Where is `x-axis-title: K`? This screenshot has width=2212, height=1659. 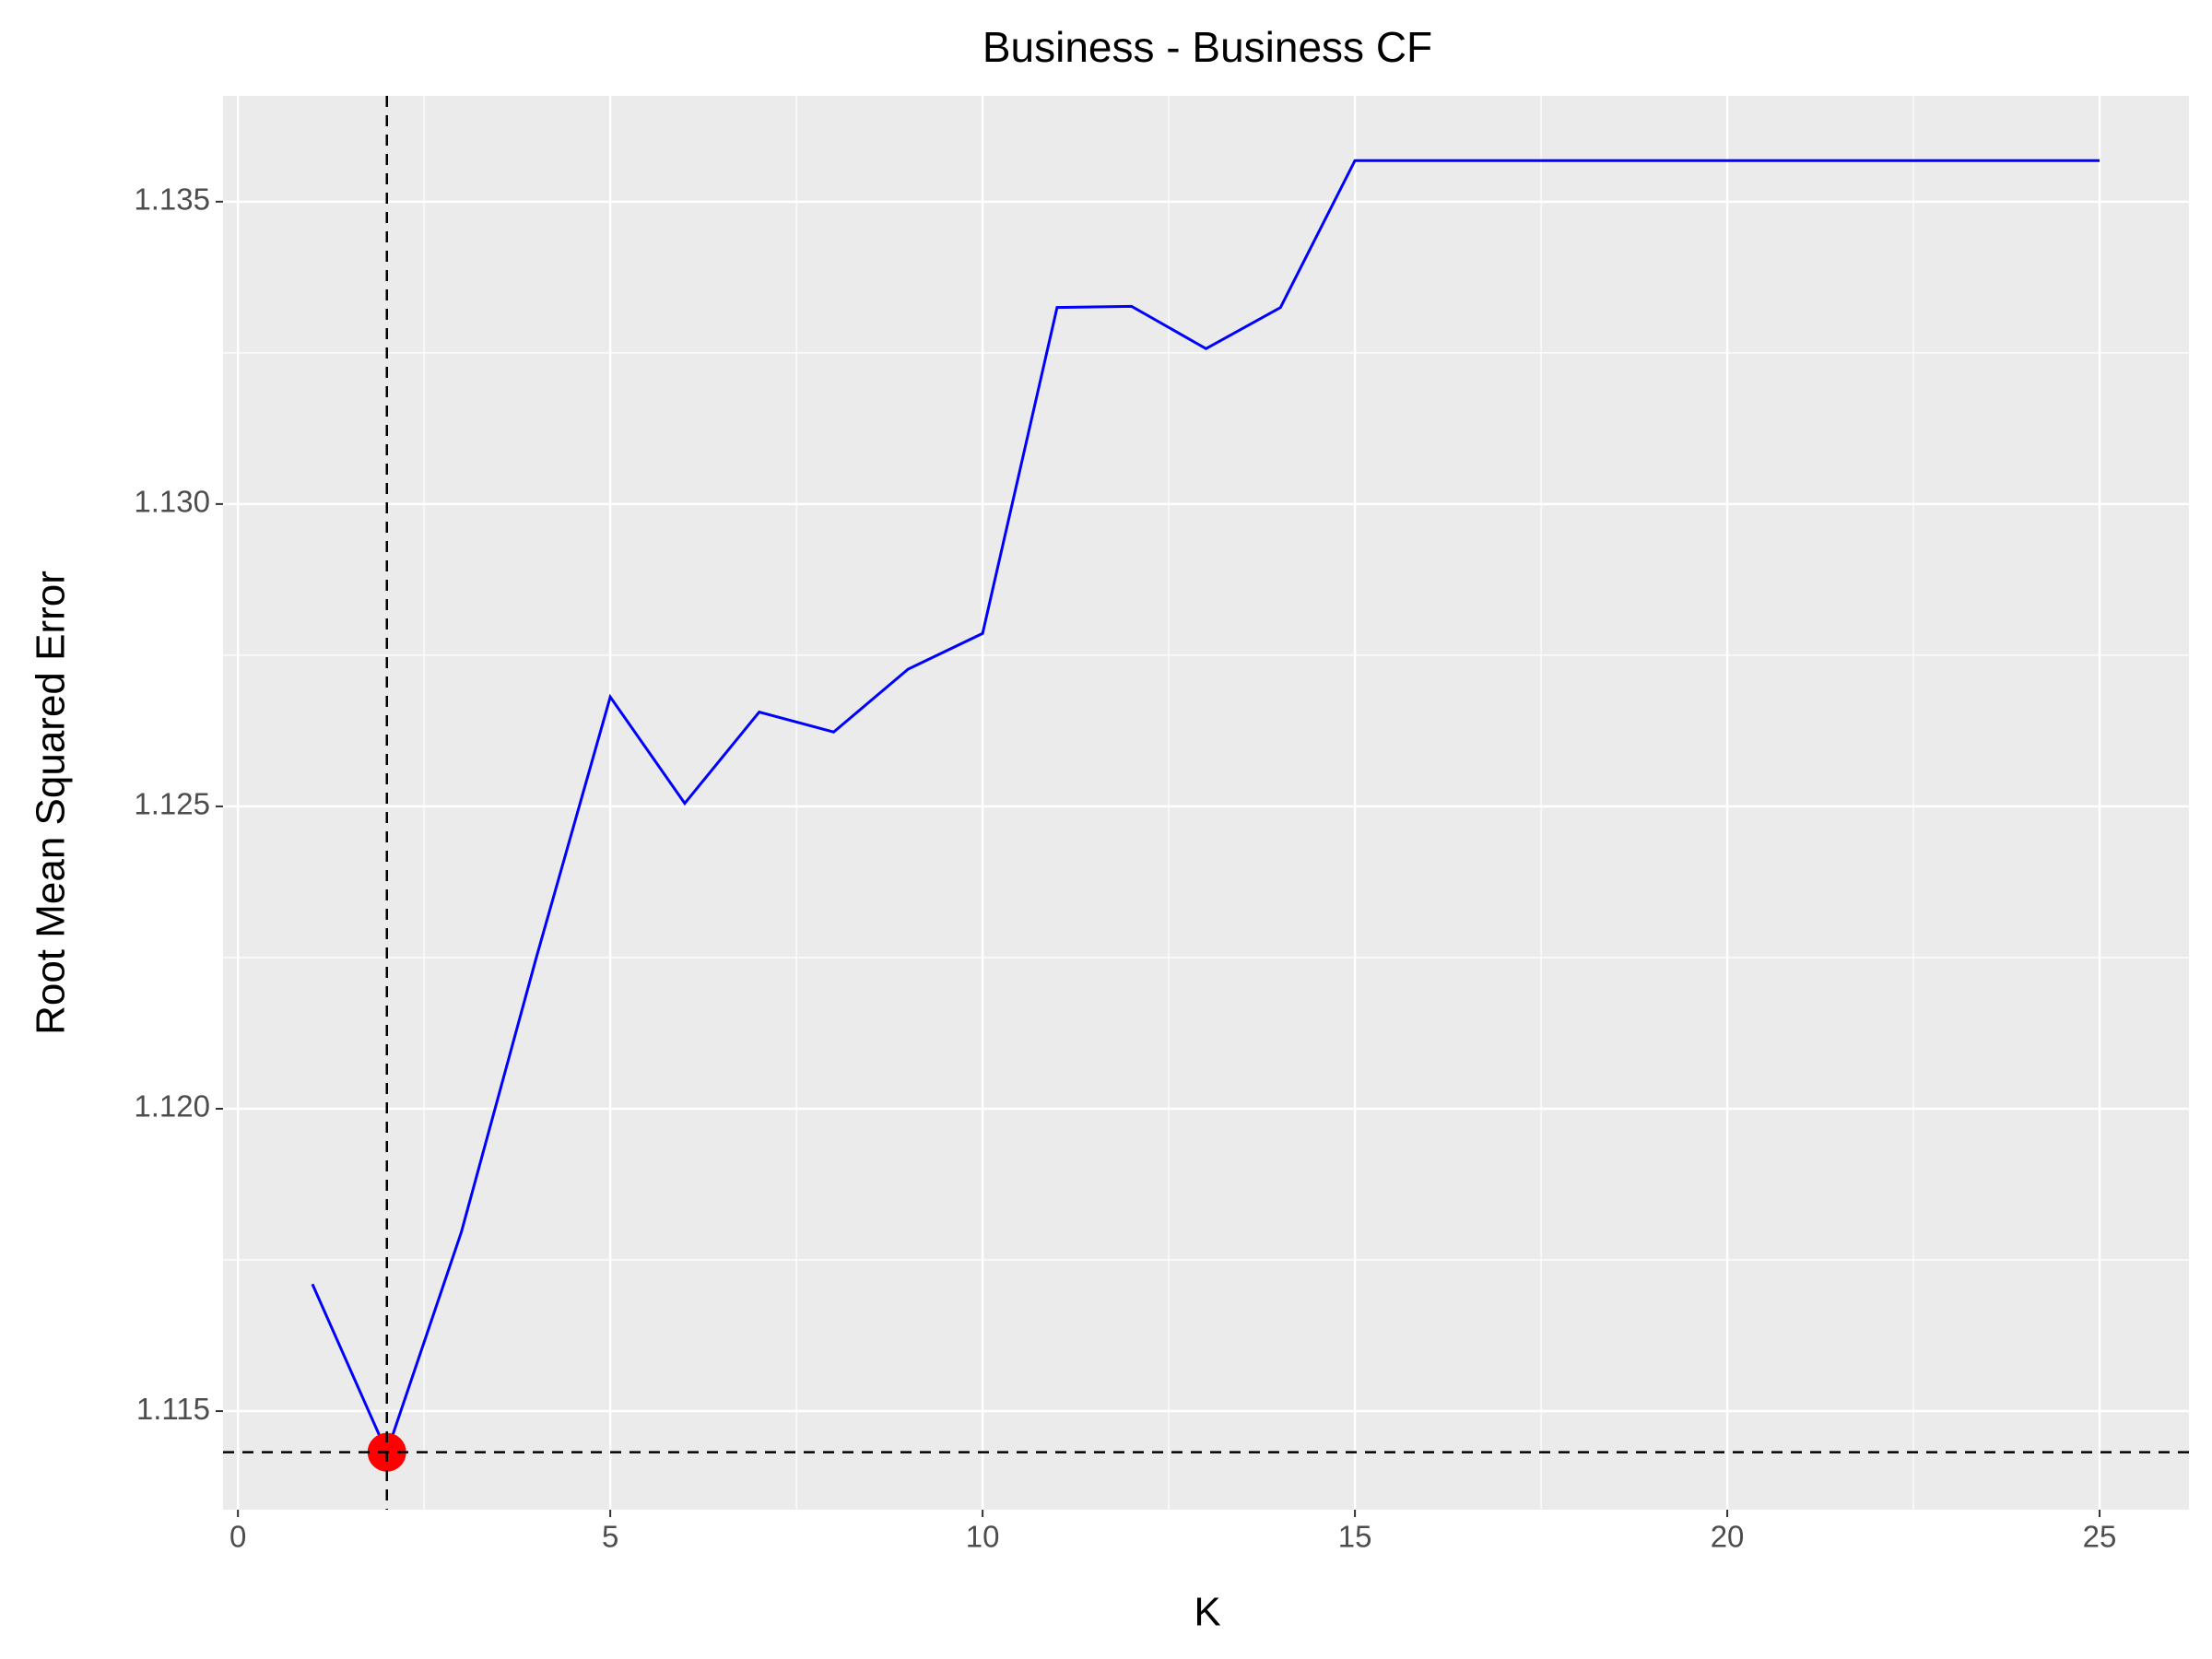
x-axis-title: K is located at coordinates (1207, 1612).